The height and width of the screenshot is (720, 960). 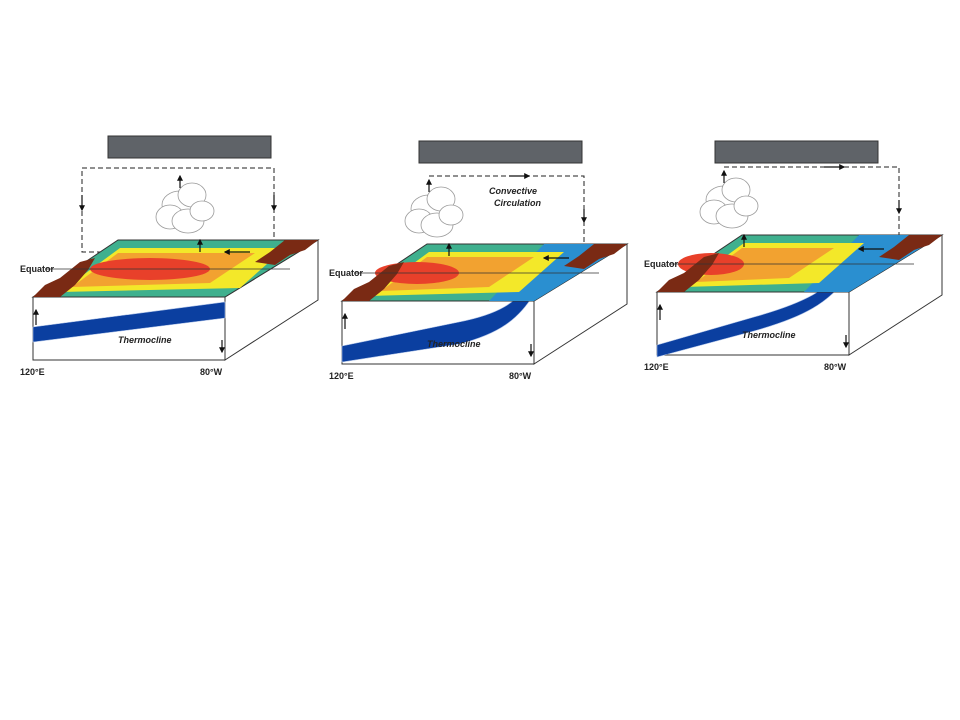 What do you see at coordinates (518, 203) in the screenshot?
I see `circulation-label: Circulation` at bounding box center [518, 203].